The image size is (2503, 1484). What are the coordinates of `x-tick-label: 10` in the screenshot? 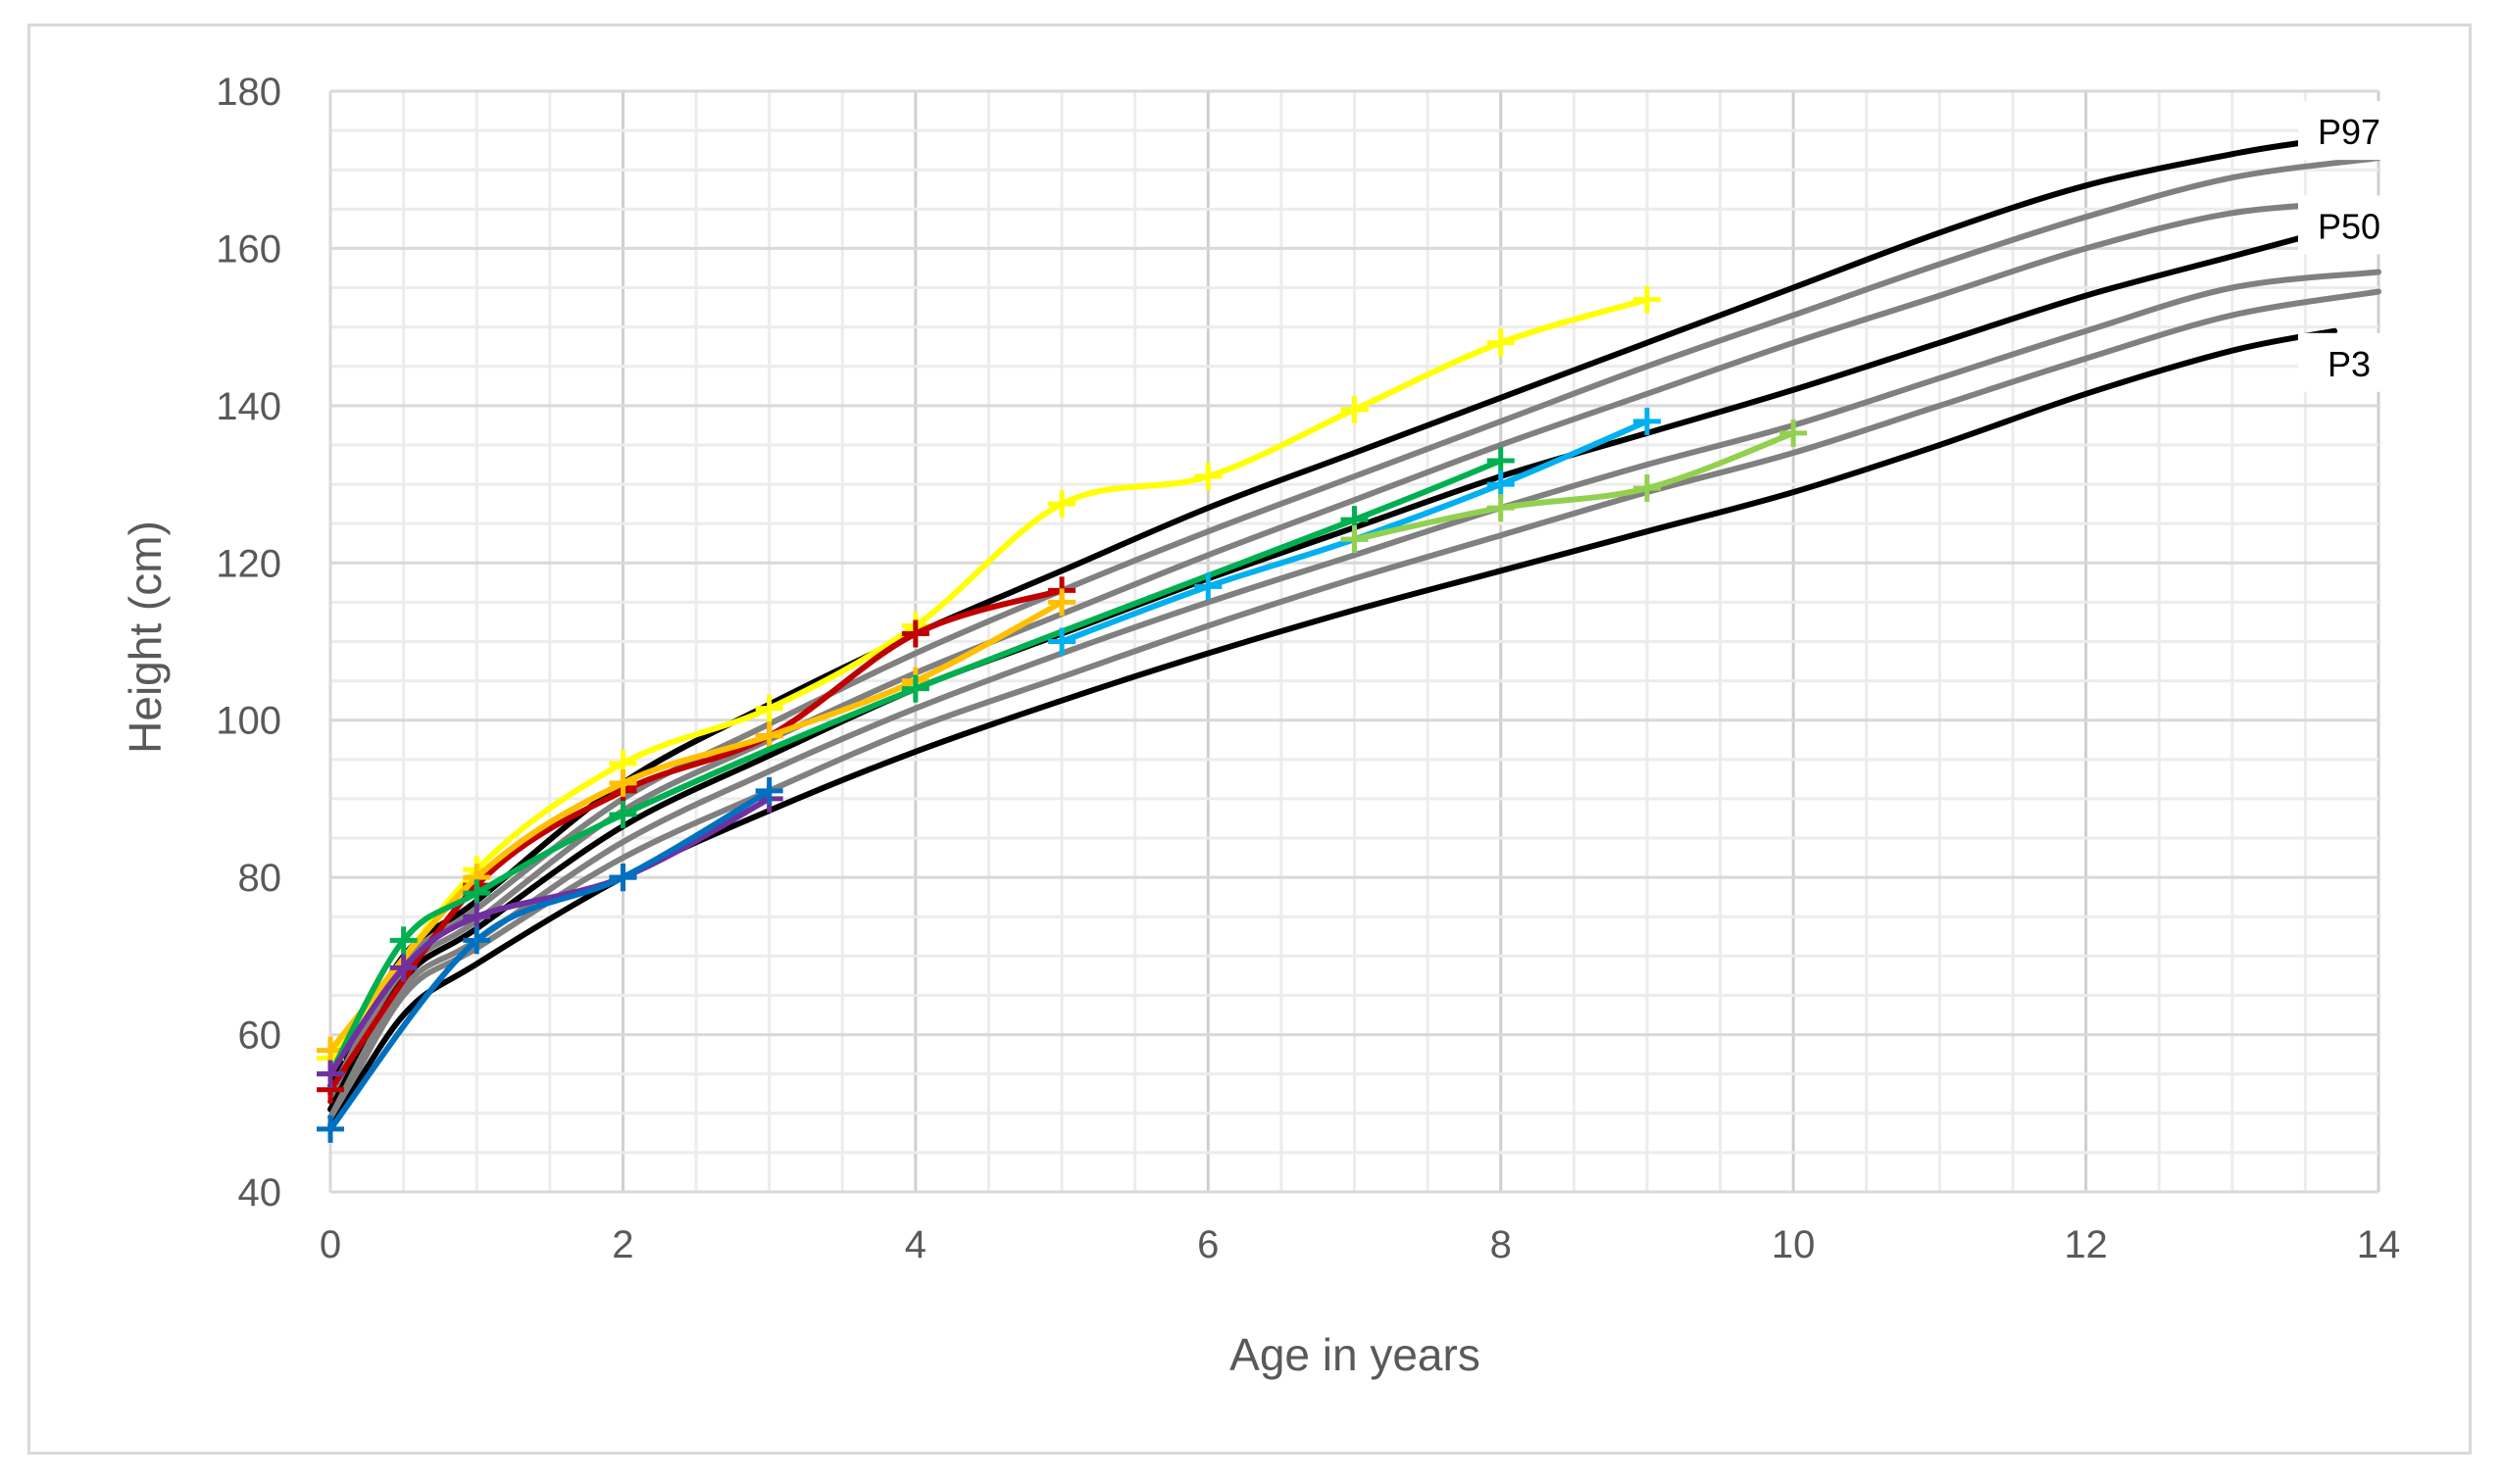 It's located at (1794, 1244).